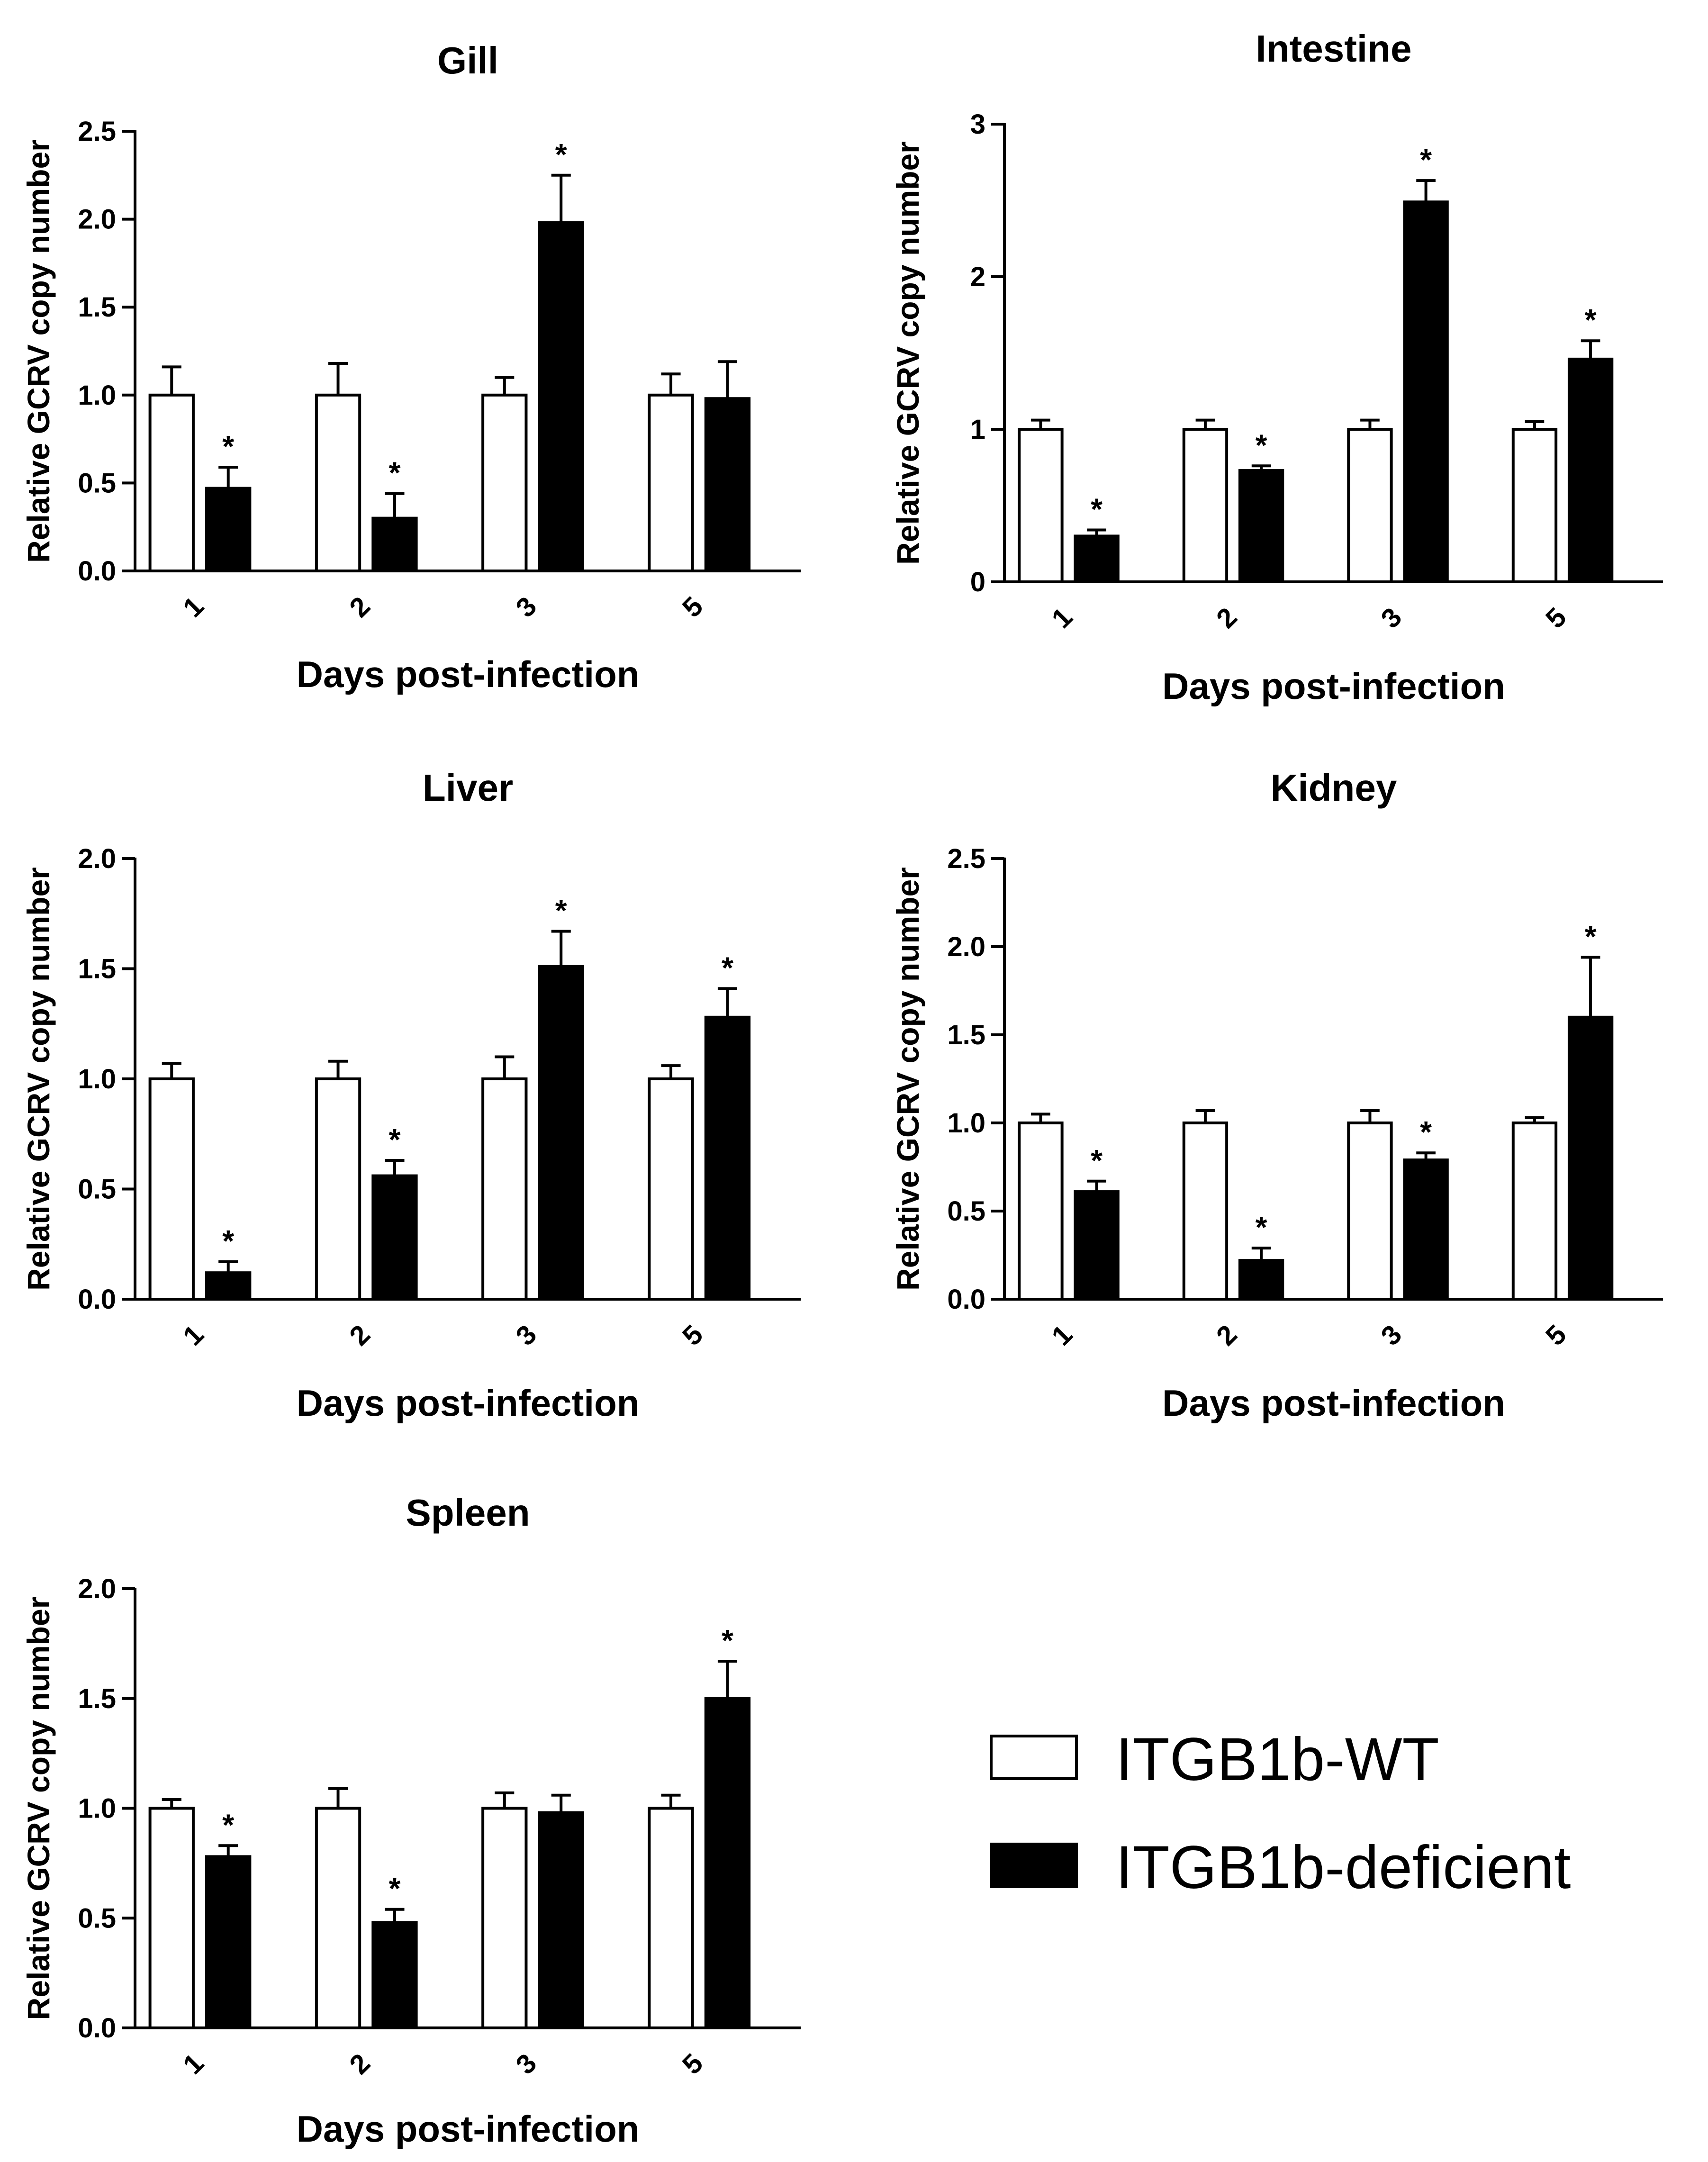 The image size is (1708, 2162). What do you see at coordinates (467, 60) in the screenshot?
I see `chart-title: Gill` at bounding box center [467, 60].